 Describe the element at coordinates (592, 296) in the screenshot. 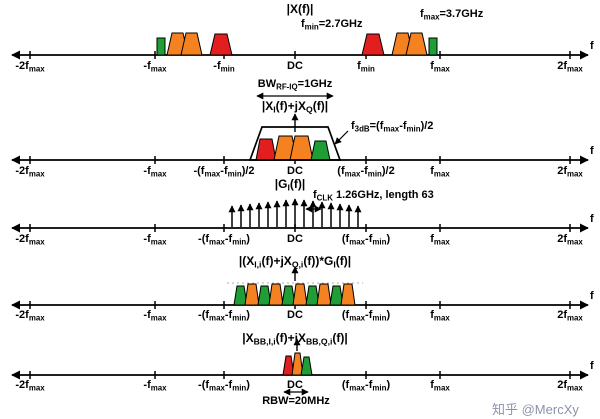

I see `row4-axis-end-label: f` at that location.